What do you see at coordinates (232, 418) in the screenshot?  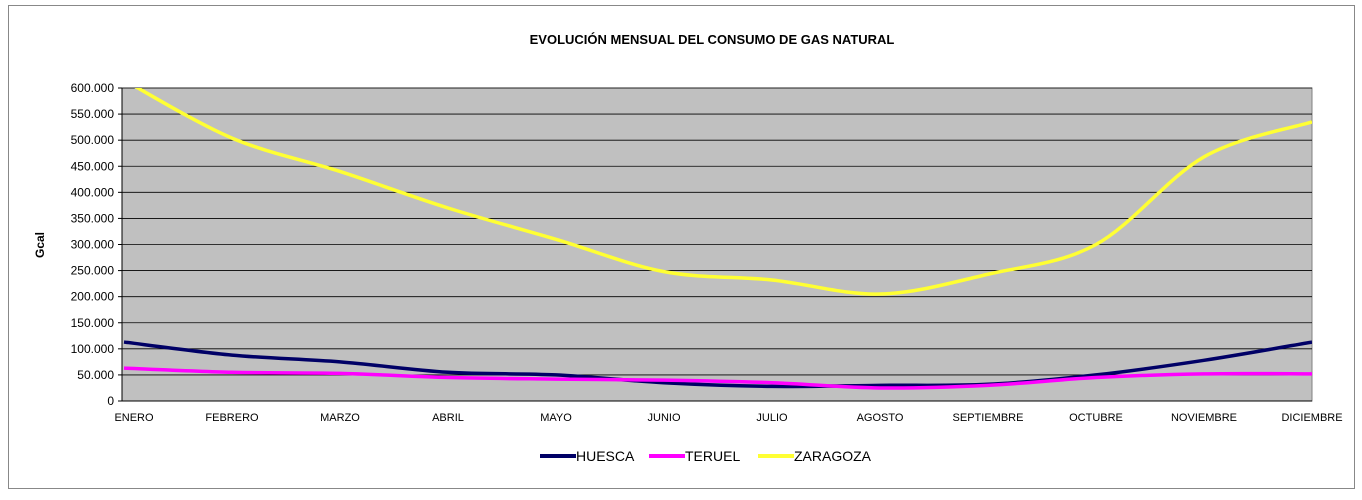 I see `x-tick-label: FEBRERO` at bounding box center [232, 418].